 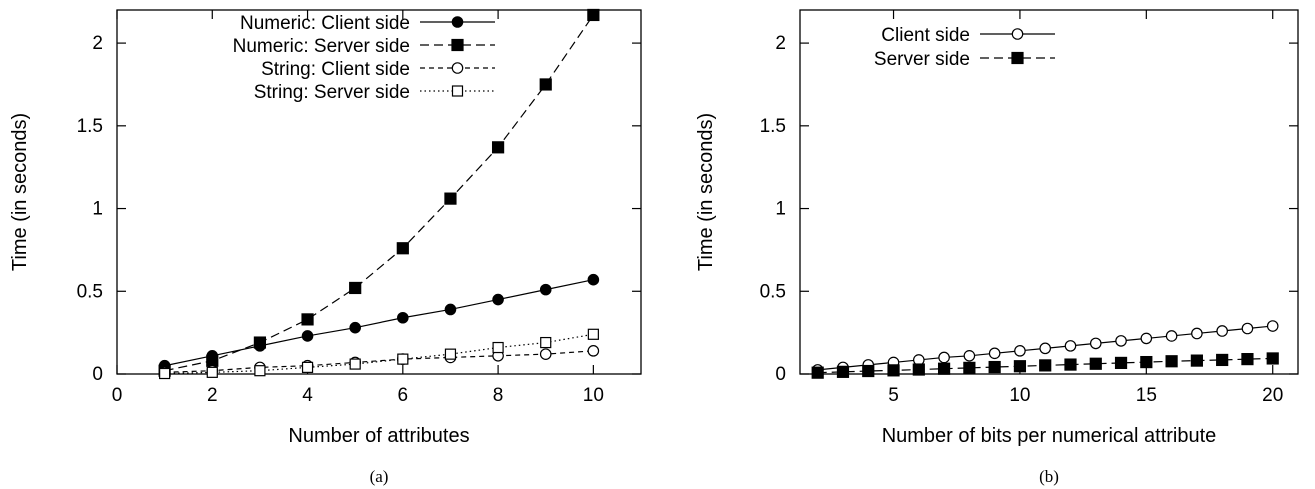 I want to click on x-axis-label: Number of attributes, so click(x=378, y=436).